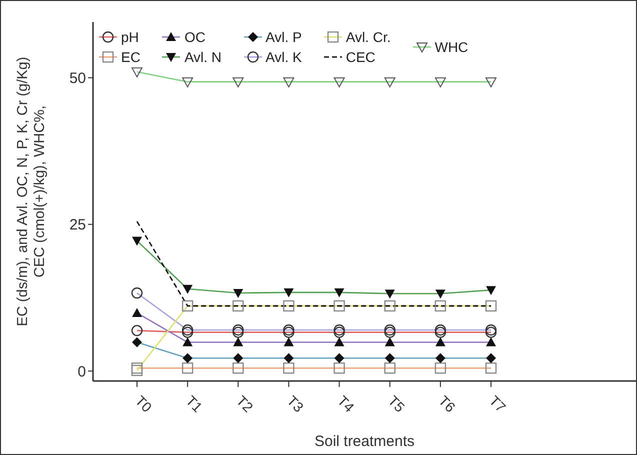  What do you see at coordinates (82, 371) in the screenshot?
I see `y-tick-label: 0` at bounding box center [82, 371].